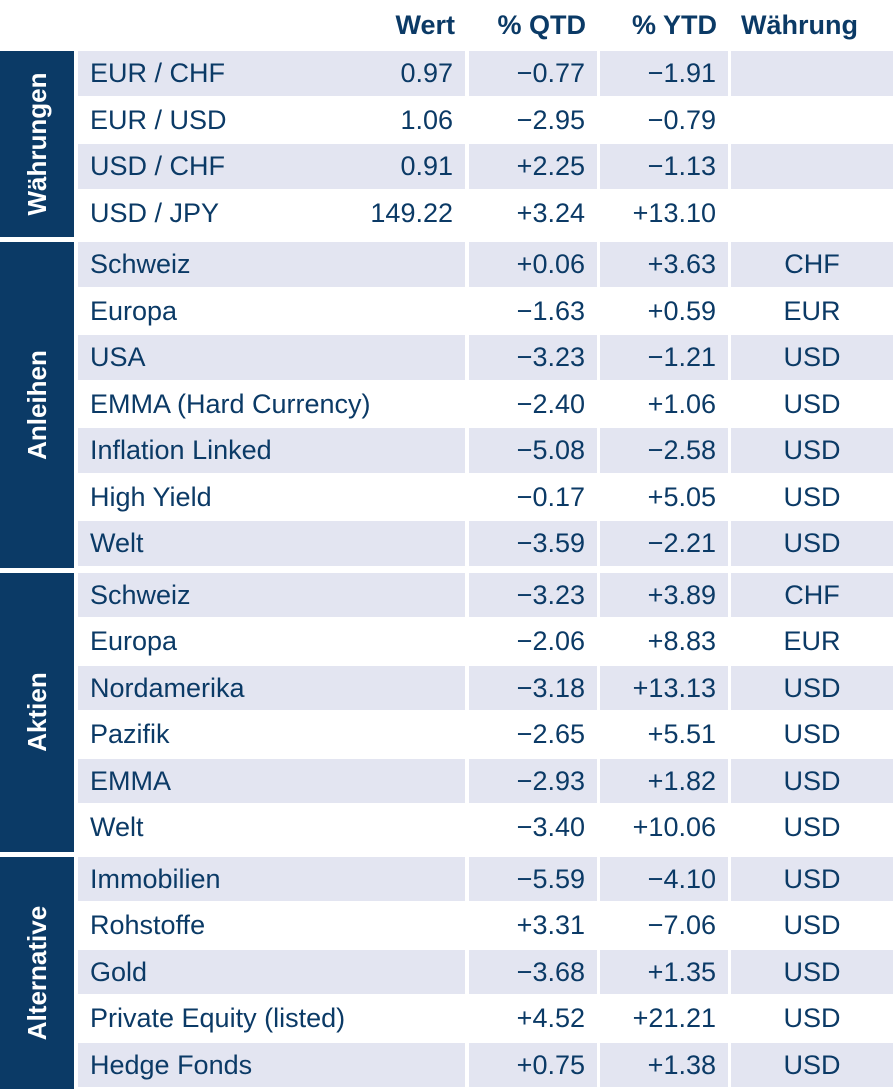  I want to click on row-currency, so click(812, 213).